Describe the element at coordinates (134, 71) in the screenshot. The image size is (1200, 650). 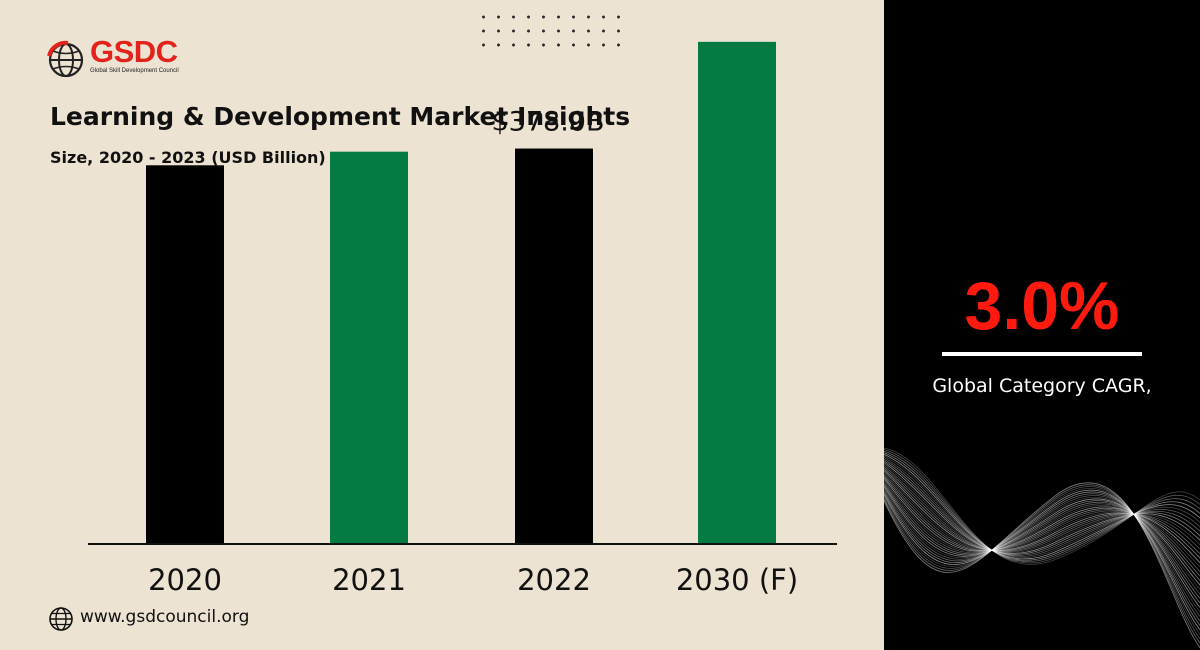
I see `logo-tagline: Global Skill Development Council` at that location.